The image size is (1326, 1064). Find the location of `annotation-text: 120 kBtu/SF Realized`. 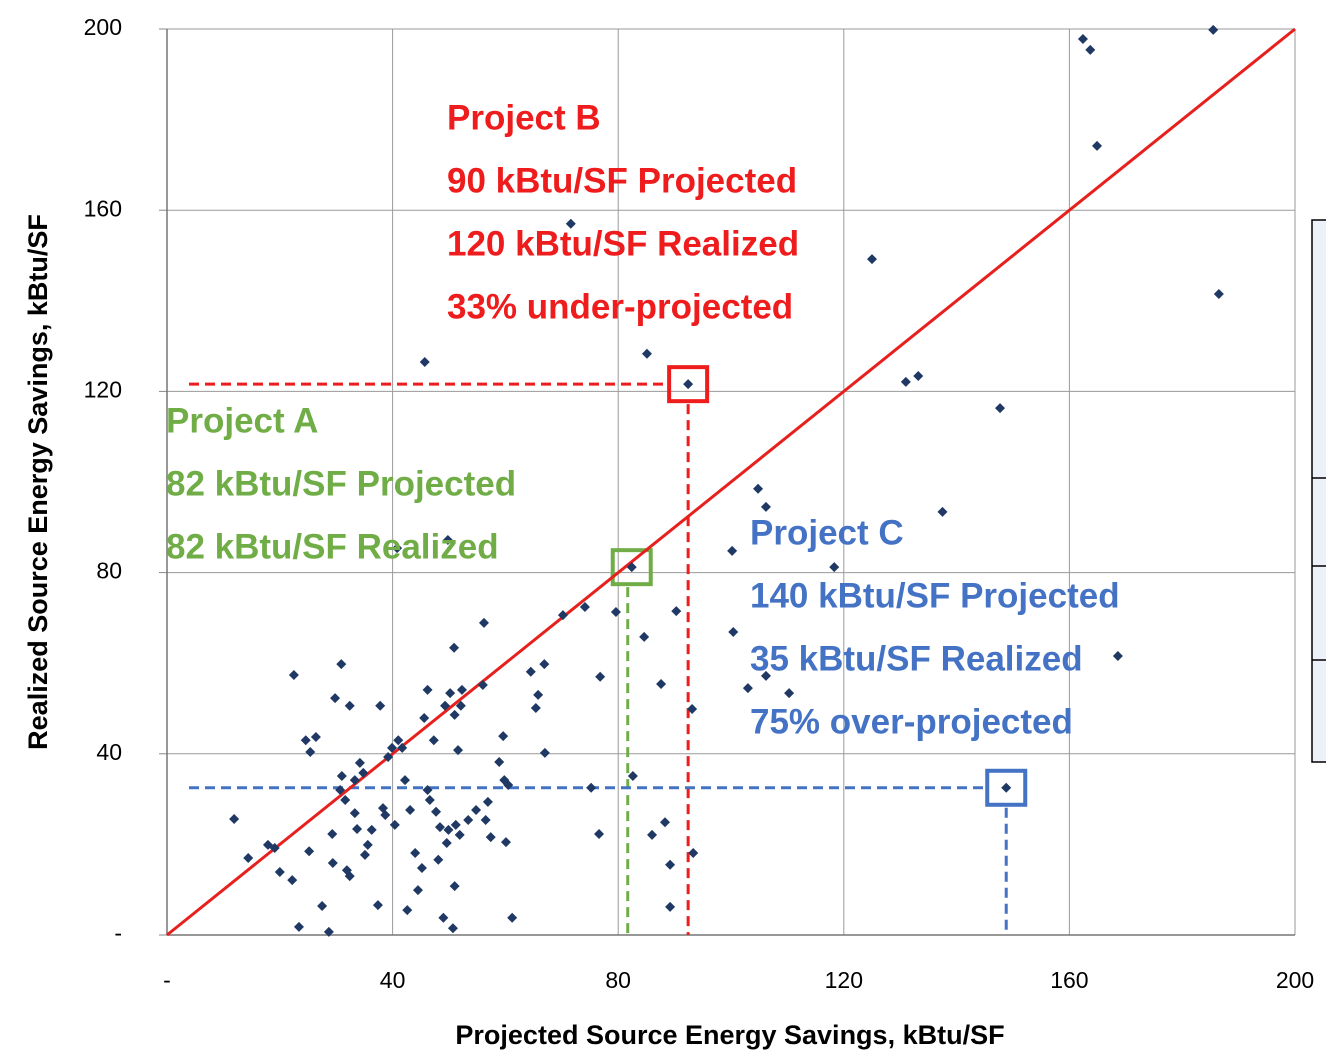

annotation-text: 120 kBtu/SF Realized is located at coordinates (623, 243).